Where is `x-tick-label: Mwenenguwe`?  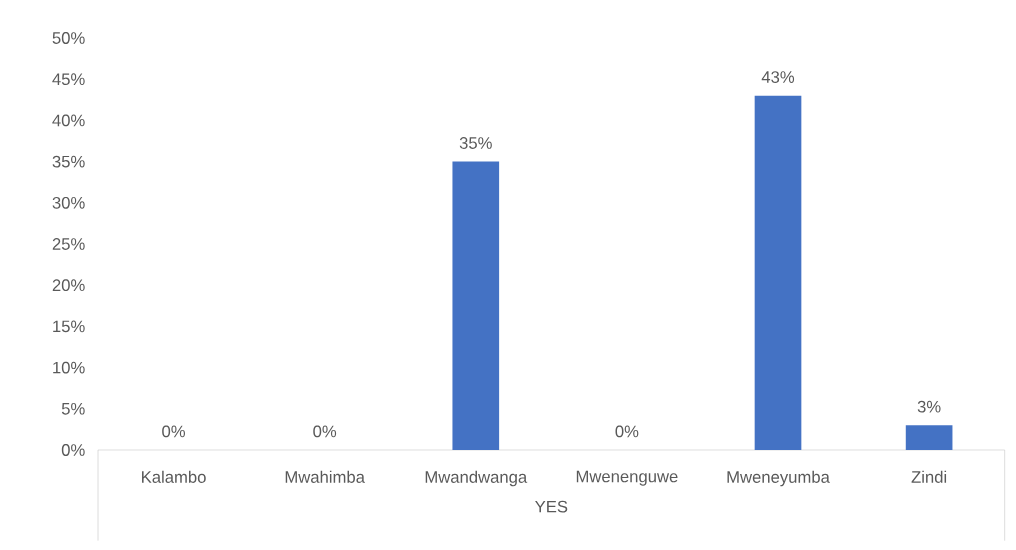 x-tick-label: Mwenenguwe is located at coordinates (627, 478).